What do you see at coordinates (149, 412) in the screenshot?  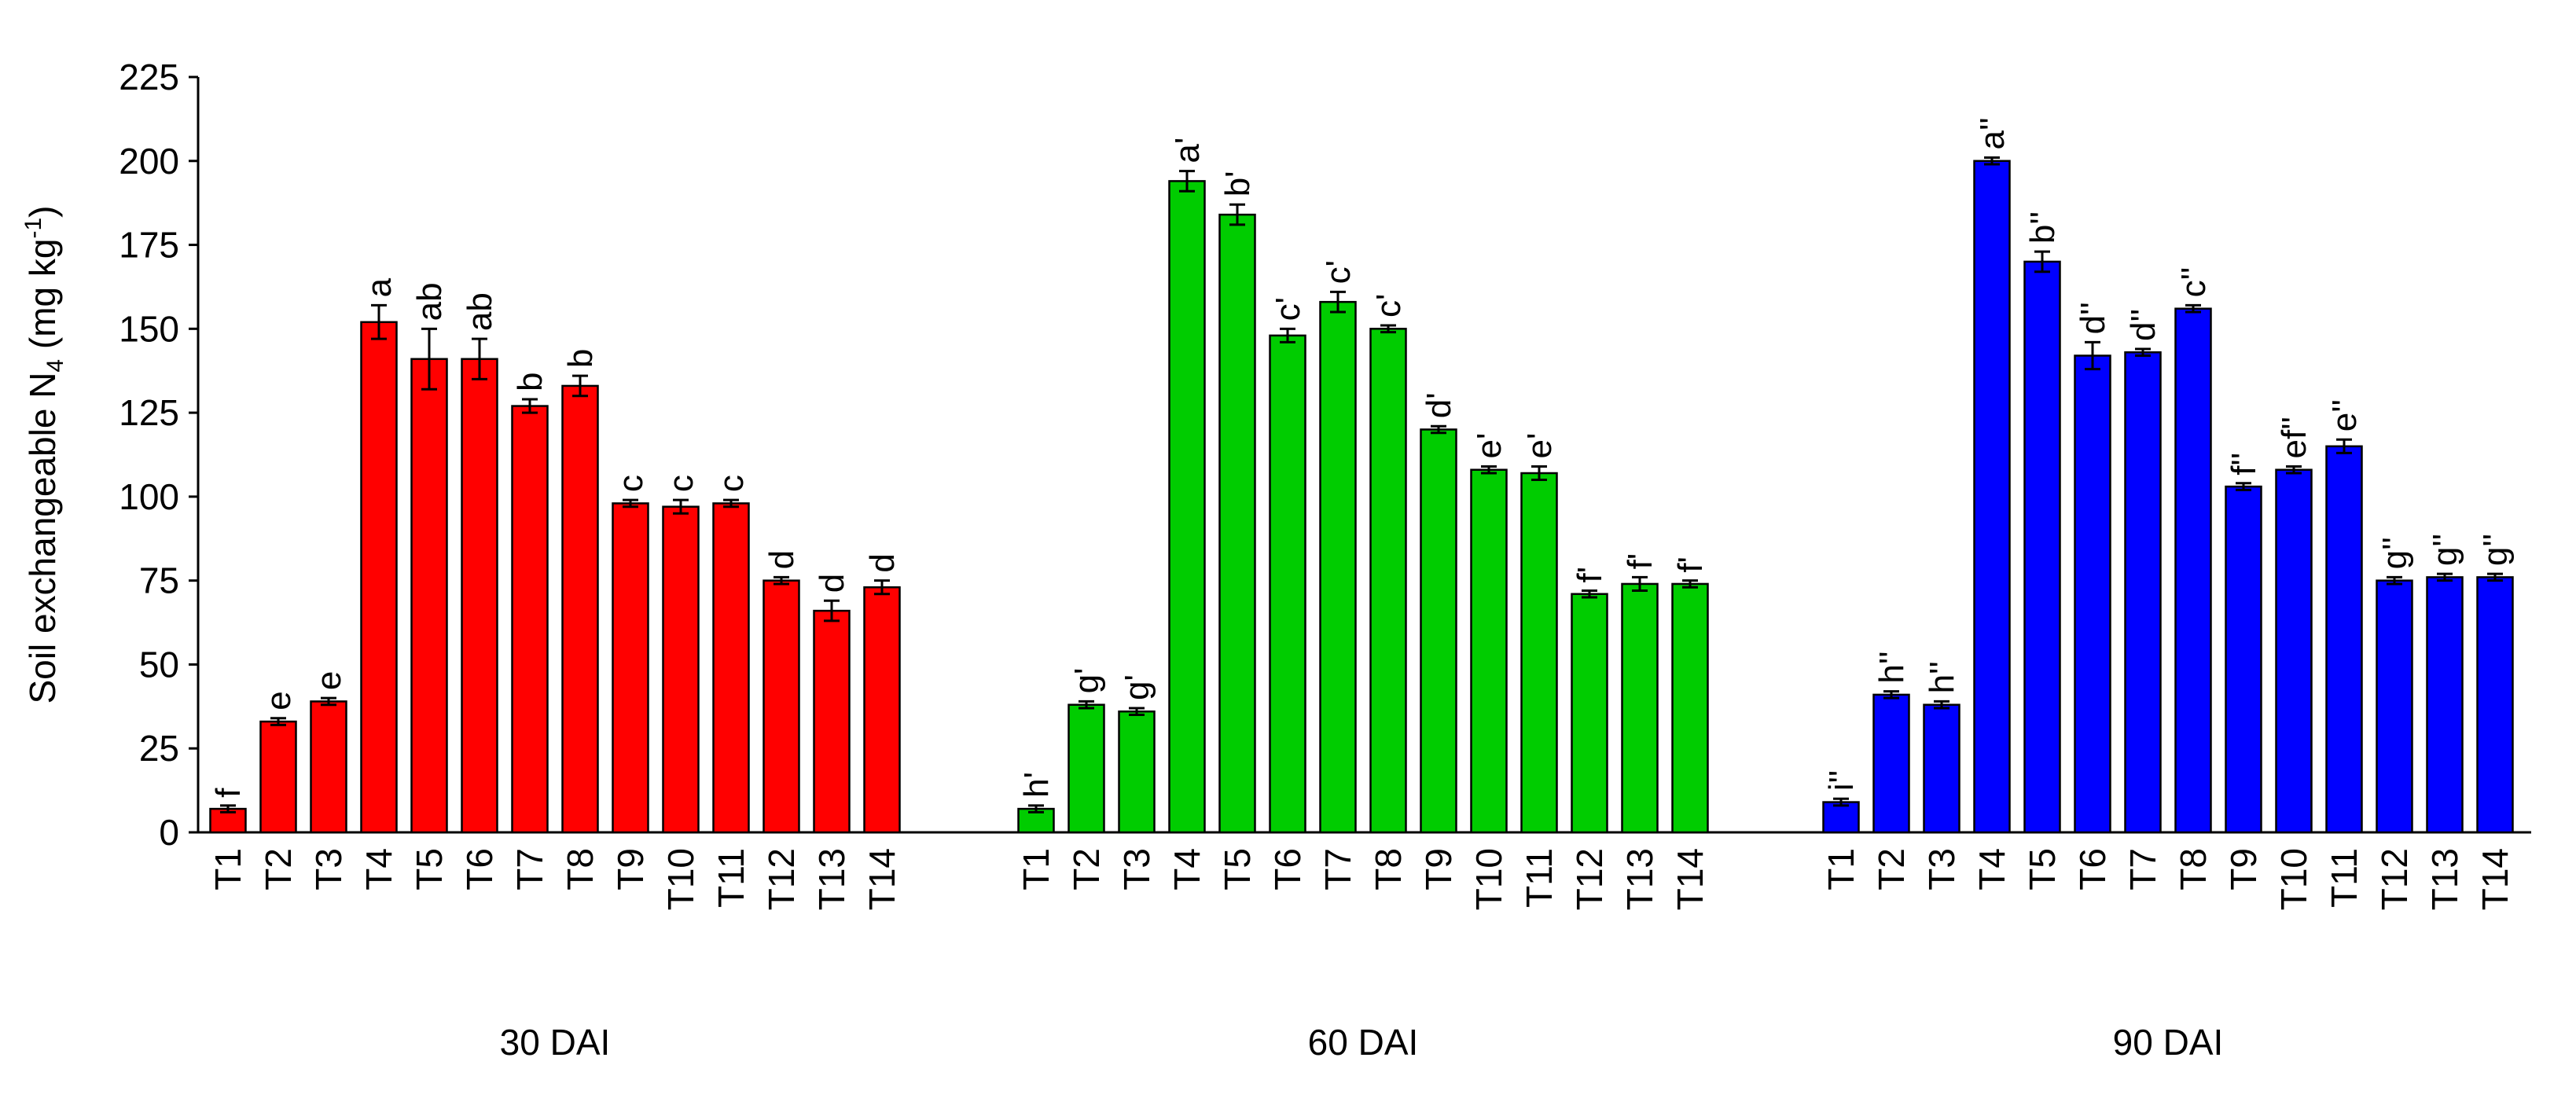 I see `y-tick-label: 125` at bounding box center [149, 412].